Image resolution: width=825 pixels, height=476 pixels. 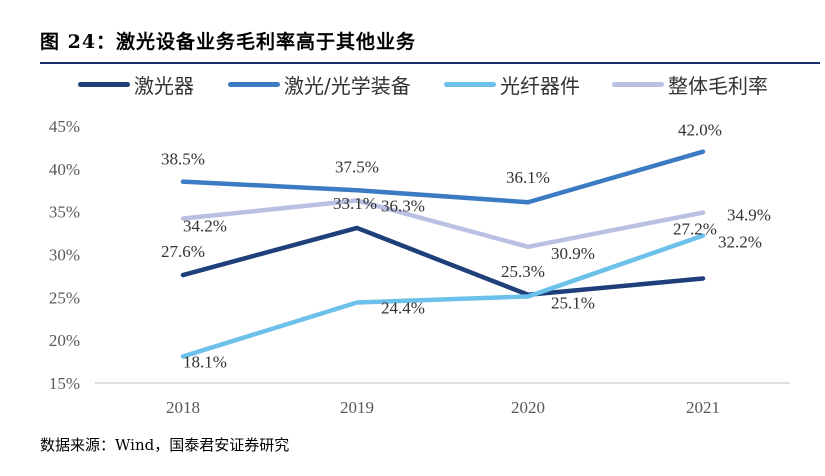 What do you see at coordinates (412, 85) in the screenshot?
I see `legend: 激光器 激光/光学装备 光纤器件 整体毛利率` at bounding box center [412, 85].